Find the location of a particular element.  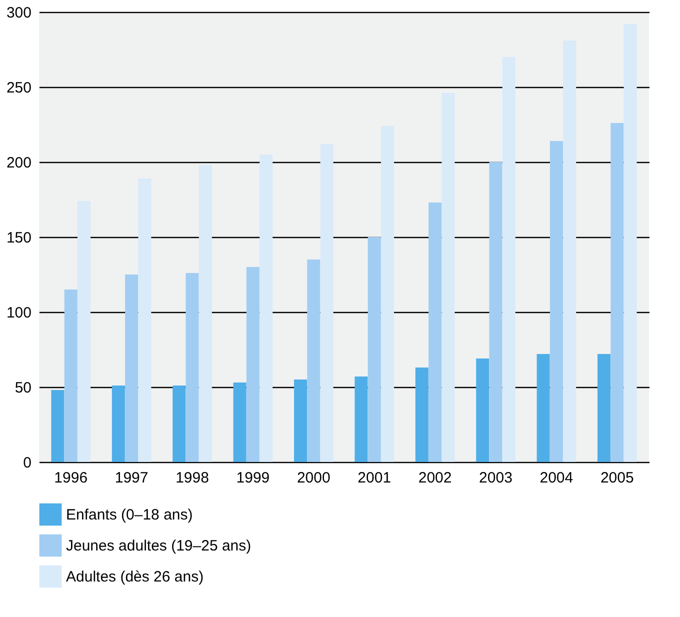

y-tick-label: 200 is located at coordinates (19, 163).